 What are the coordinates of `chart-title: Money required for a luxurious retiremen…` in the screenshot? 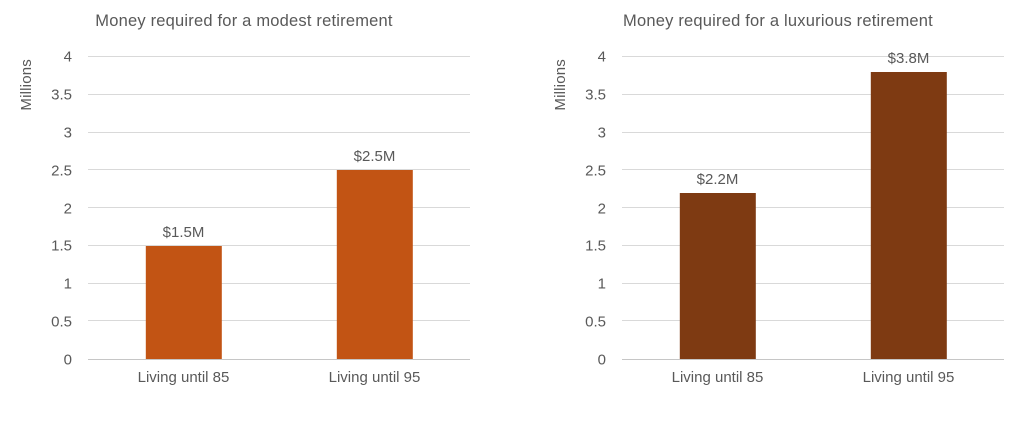 It's located at (778, 21).